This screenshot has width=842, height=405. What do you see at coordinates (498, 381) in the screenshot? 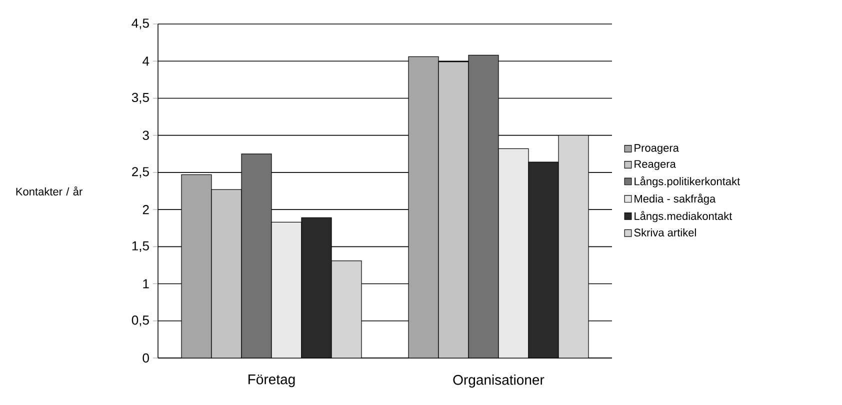
I see `x-tick-label: Organisationer` at bounding box center [498, 381].